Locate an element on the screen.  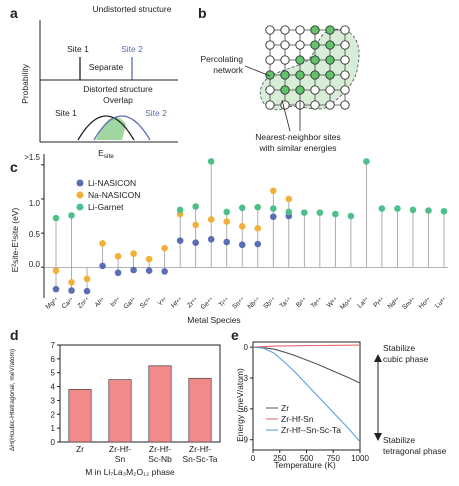
line-zr-hf-sn-sc-ta is located at coordinates (306, 394).